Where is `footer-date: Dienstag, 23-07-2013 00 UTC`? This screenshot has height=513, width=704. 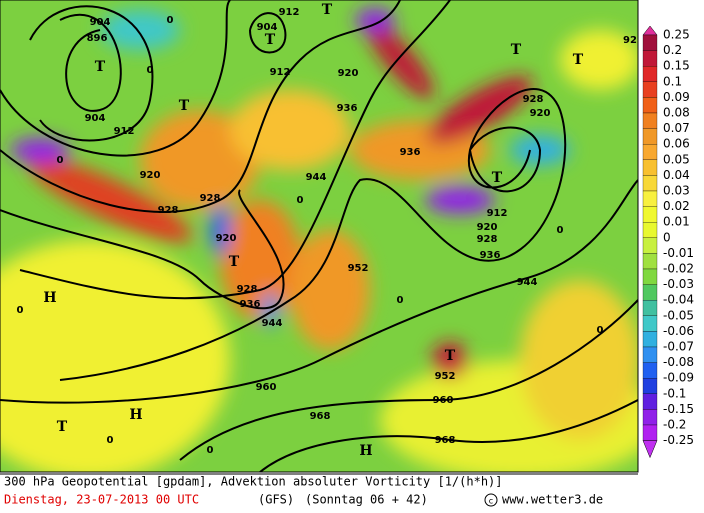 footer-date: Dienstag, 23-07-2013 00 UTC is located at coordinates (101, 500).